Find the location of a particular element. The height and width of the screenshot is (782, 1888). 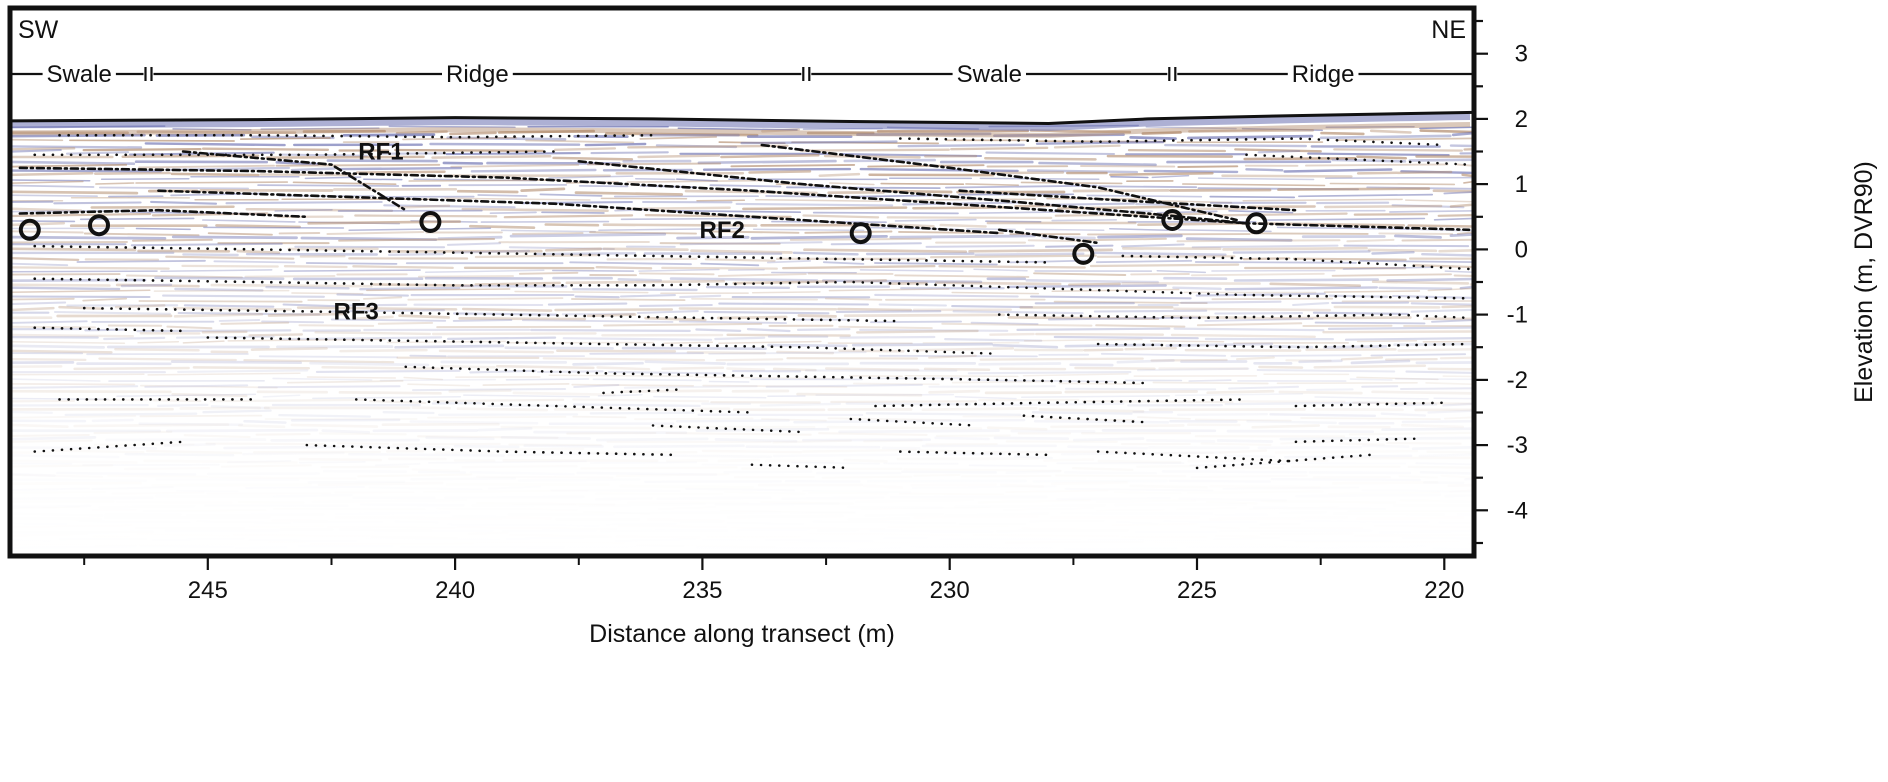

y-tick-label: 2 is located at coordinates (1521, 119).